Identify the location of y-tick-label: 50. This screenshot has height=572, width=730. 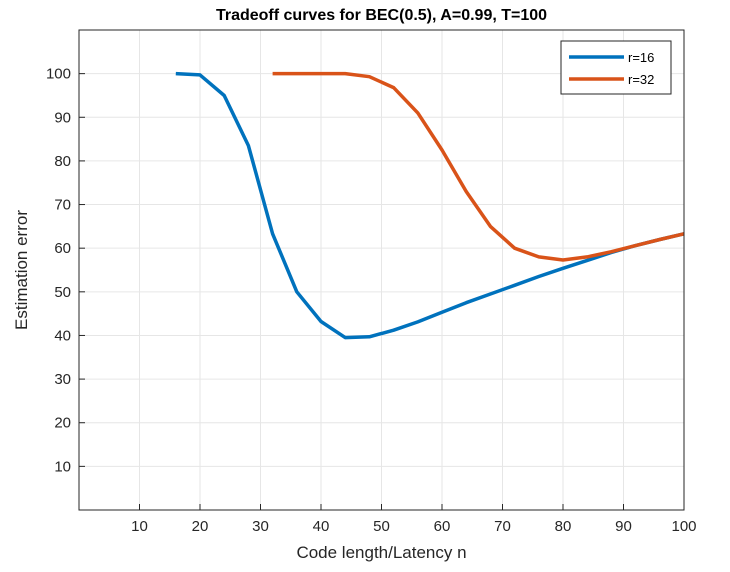
(62, 292).